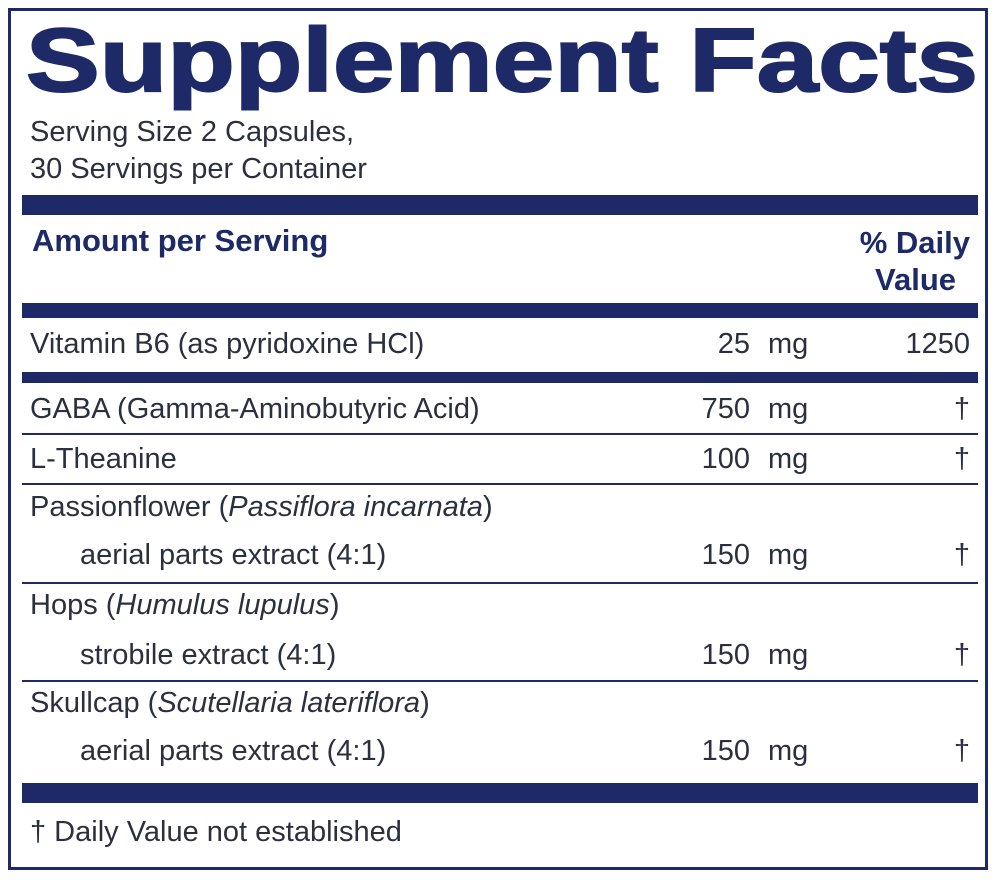 The image size is (1000, 882). Describe the element at coordinates (355, 507) in the screenshot. I see `latin-name: Passiflora incarnata` at that location.